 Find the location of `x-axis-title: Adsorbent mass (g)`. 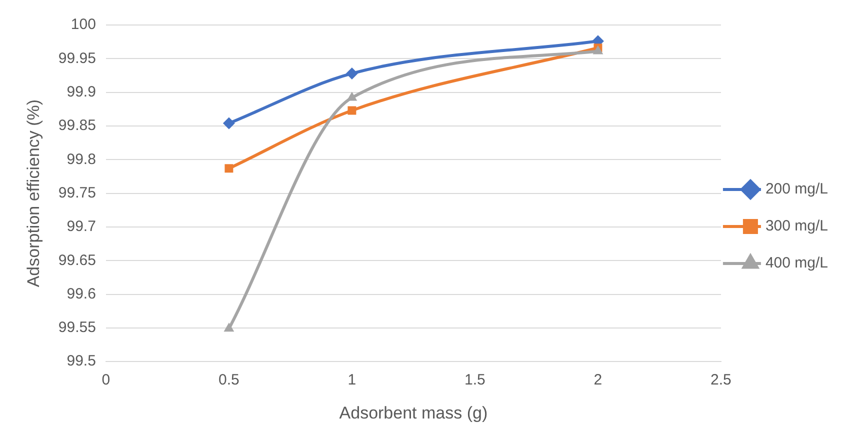

x-axis-title: Adsorbent mass (g) is located at coordinates (413, 412).